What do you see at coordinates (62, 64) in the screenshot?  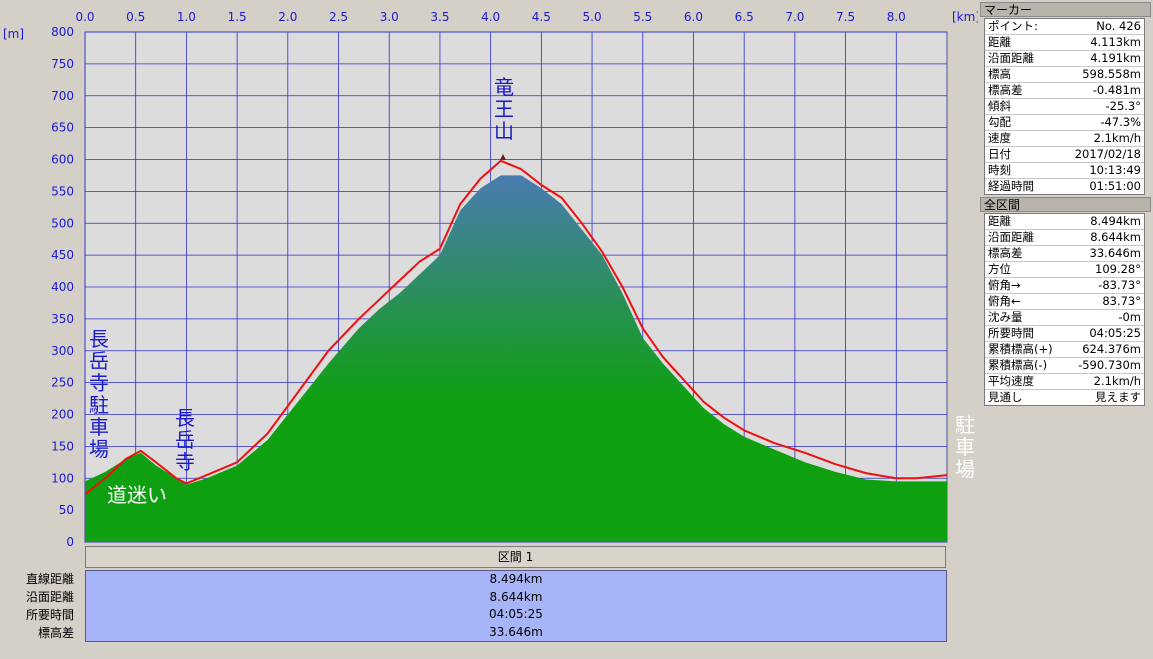 I see `y-tick-label: 750` at bounding box center [62, 64].